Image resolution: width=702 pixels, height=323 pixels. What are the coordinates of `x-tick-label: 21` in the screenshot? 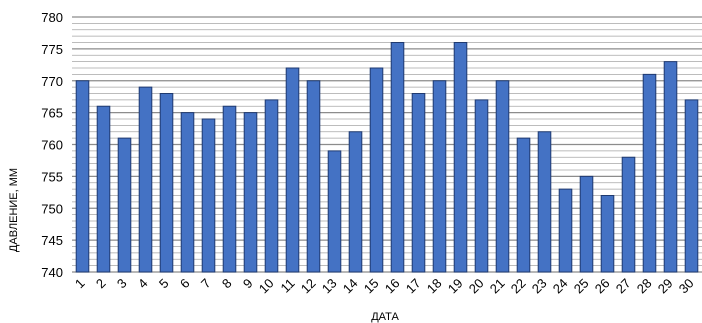 It's located at (497, 286).